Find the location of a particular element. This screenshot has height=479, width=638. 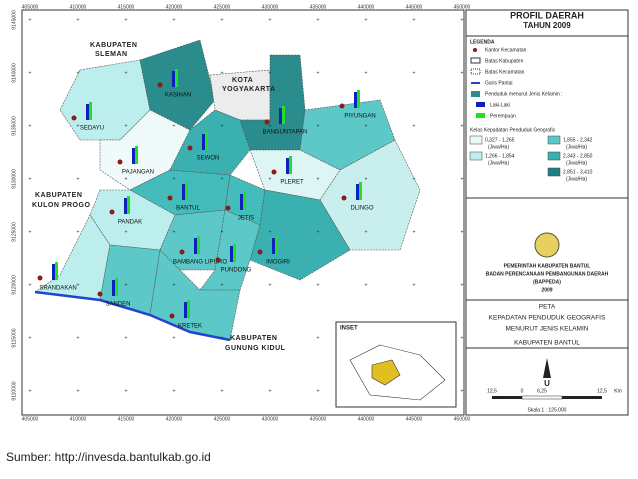

neighbor-label: KULON PROGO is located at coordinates (61, 205).